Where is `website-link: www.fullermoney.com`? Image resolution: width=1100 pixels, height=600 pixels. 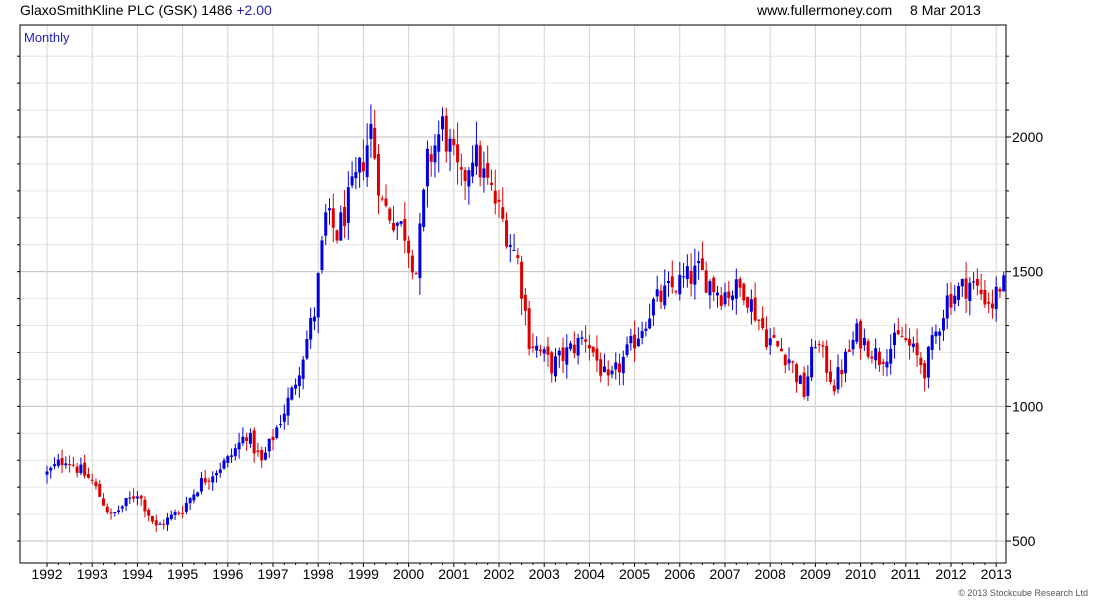 website-link: www.fullermoney.com is located at coordinates (825, 10).